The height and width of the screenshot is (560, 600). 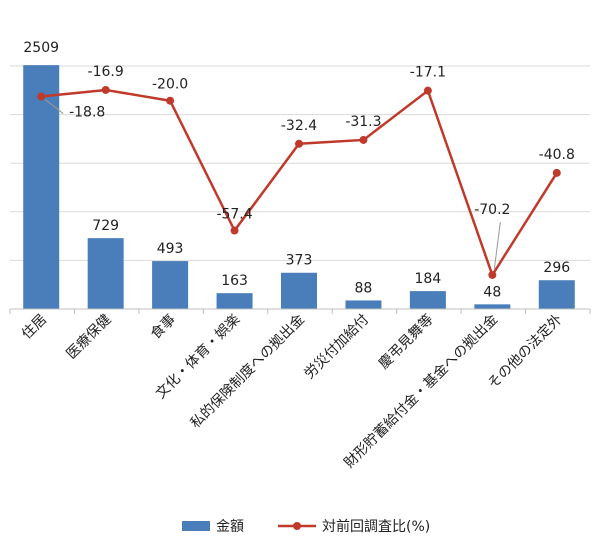 I want to click on line-label-0: -18.8, so click(x=87, y=113).